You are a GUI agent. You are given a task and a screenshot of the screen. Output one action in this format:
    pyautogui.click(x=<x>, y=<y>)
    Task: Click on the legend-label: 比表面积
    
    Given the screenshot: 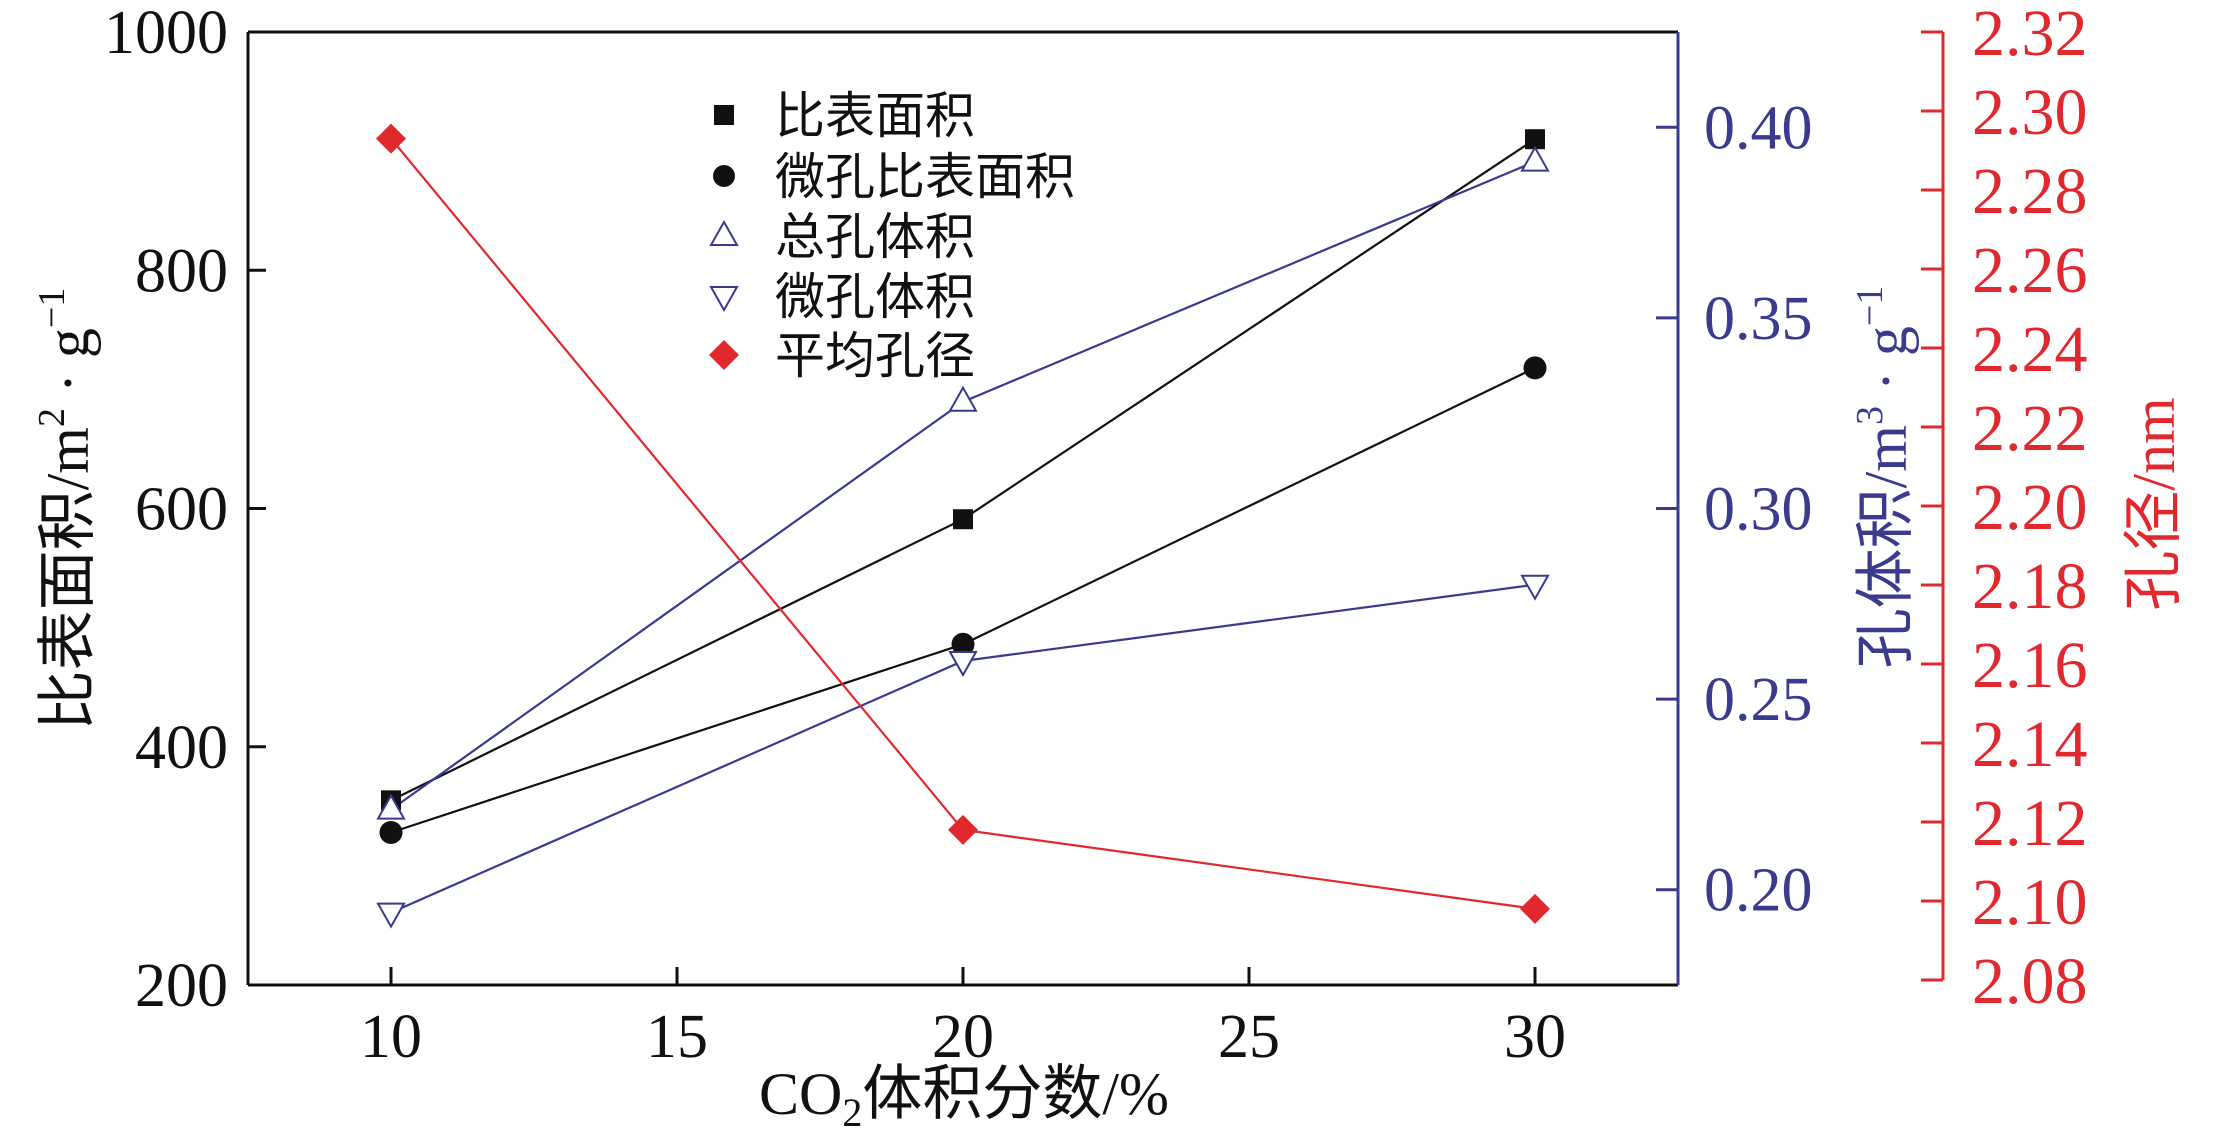 What is the action you would take?
    pyautogui.click(x=875, y=116)
    